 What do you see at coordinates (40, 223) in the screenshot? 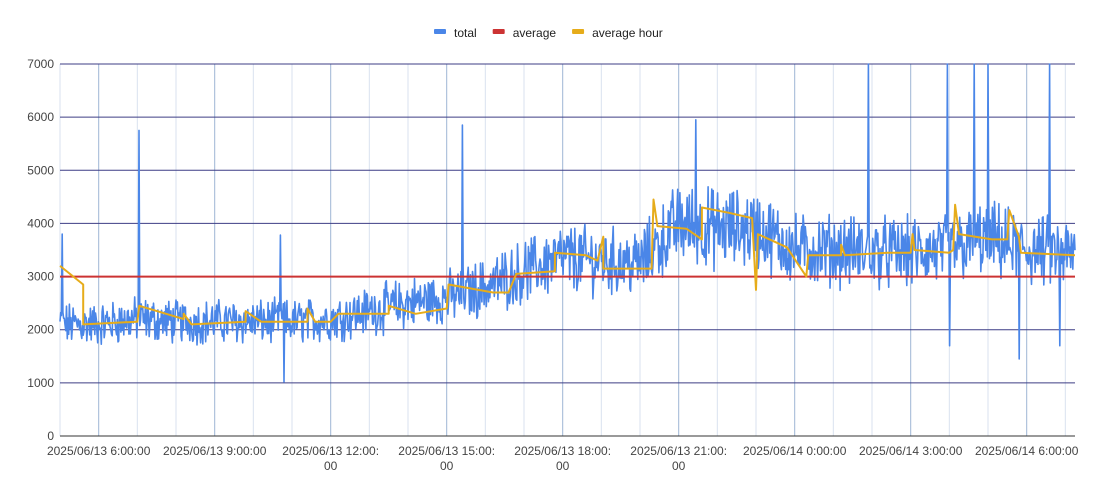
I see `y-tick-label: 4000` at bounding box center [40, 223].